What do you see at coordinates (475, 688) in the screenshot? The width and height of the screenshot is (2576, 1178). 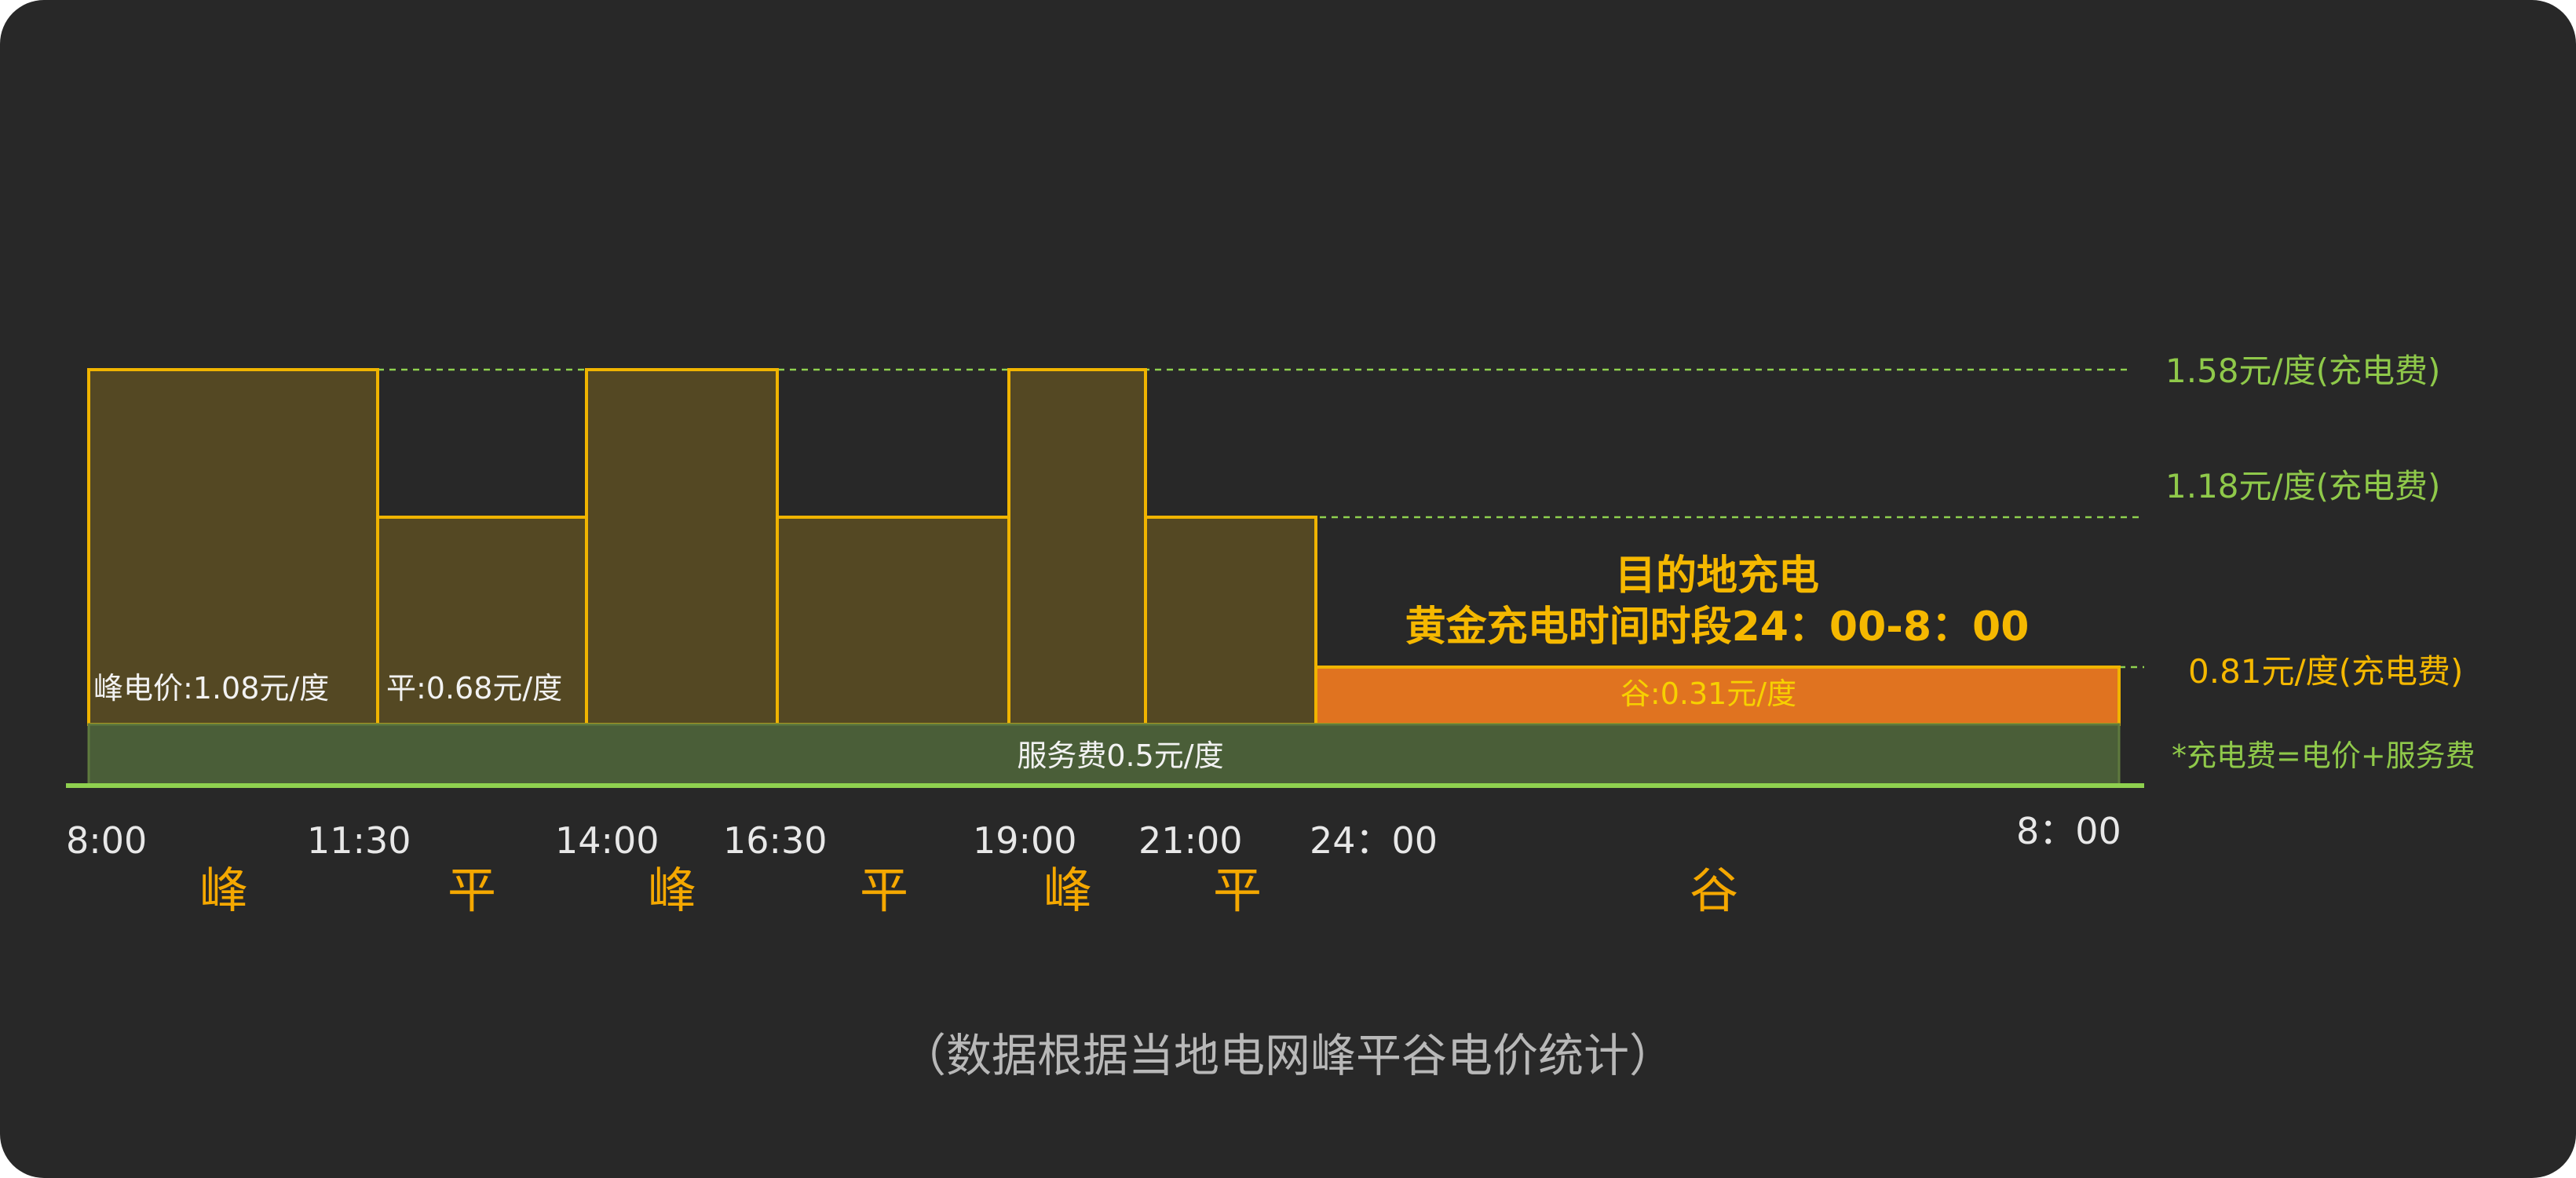 I see `flat-price-label: 平:0.68元/度` at bounding box center [475, 688].